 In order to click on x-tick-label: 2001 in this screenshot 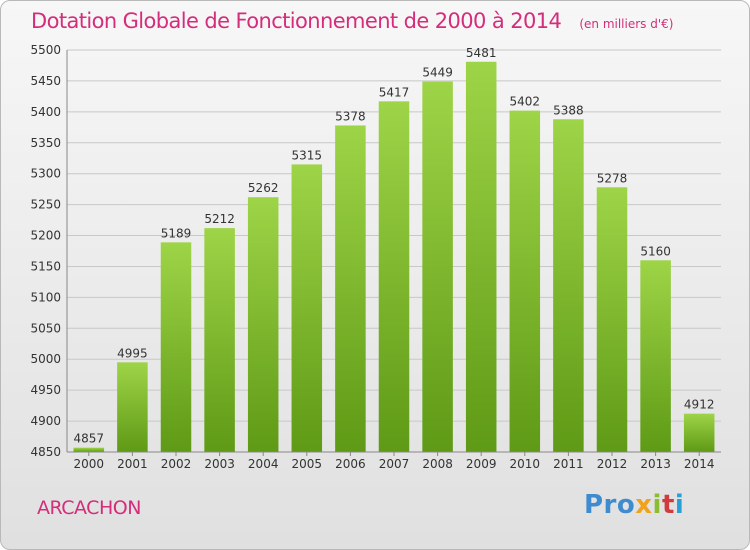, I will do `click(132, 464)`.